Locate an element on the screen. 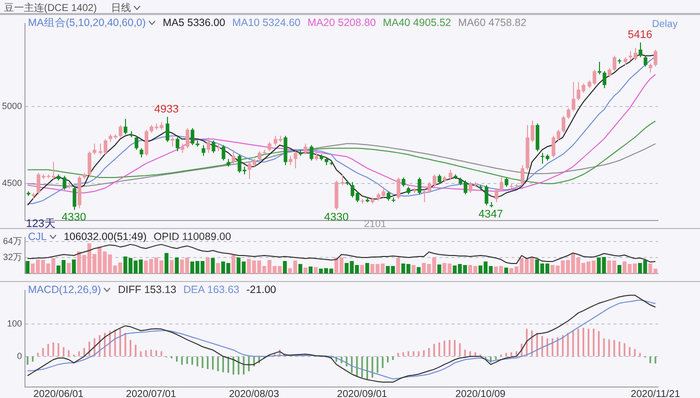 The height and width of the screenshot is (398, 700). annotation: MACD(12,26,9) is located at coordinates (65, 290).